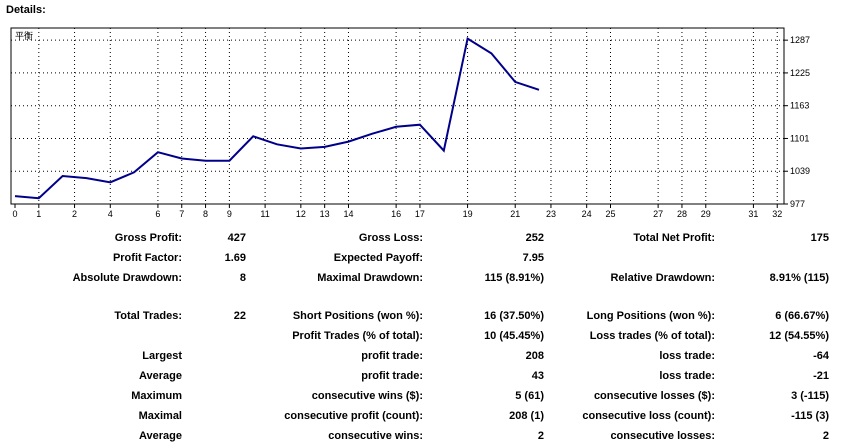 This screenshot has height=448, width=846. What do you see at coordinates (468, 214) in the screenshot?
I see `x-tick-label: 19` at bounding box center [468, 214].